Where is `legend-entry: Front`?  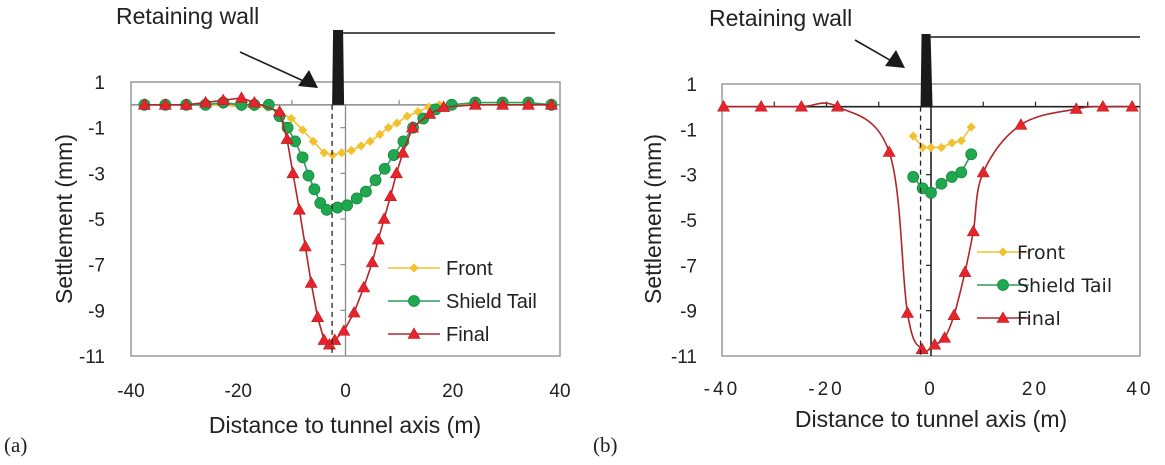 legend-entry: Front is located at coordinates (440, 269).